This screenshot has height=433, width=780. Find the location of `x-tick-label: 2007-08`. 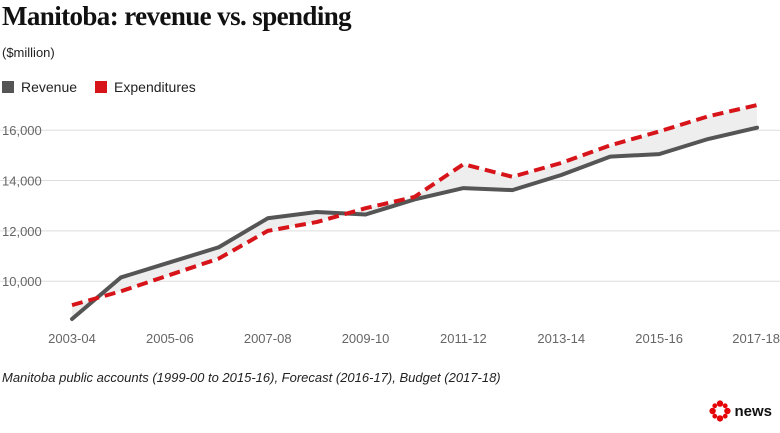

x-tick-label: 2007-08 is located at coordinates (268, 338).